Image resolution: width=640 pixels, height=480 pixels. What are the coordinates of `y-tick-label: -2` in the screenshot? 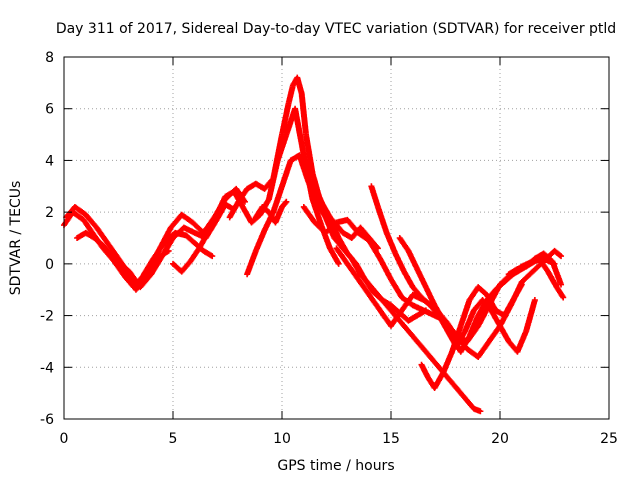 It's located at (47, 317).